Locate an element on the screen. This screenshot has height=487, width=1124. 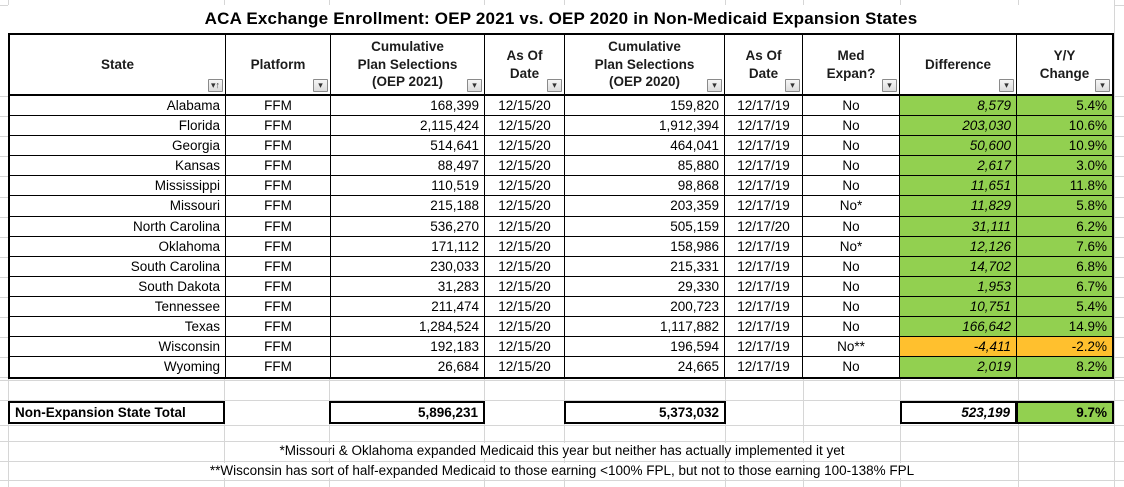
cell-cps2020: 215,331 is located at coordinates (645, 266).